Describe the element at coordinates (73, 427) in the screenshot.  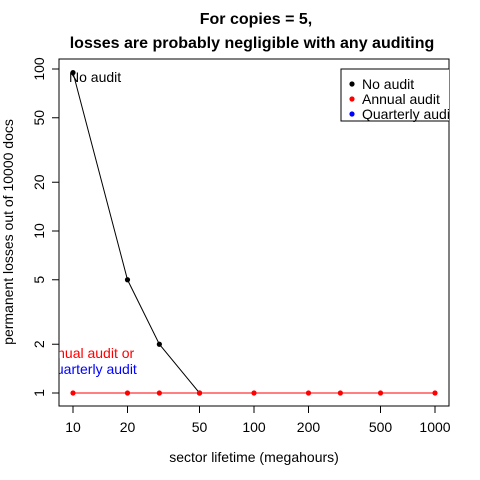
I see `x-tick-label: 10` at that location.